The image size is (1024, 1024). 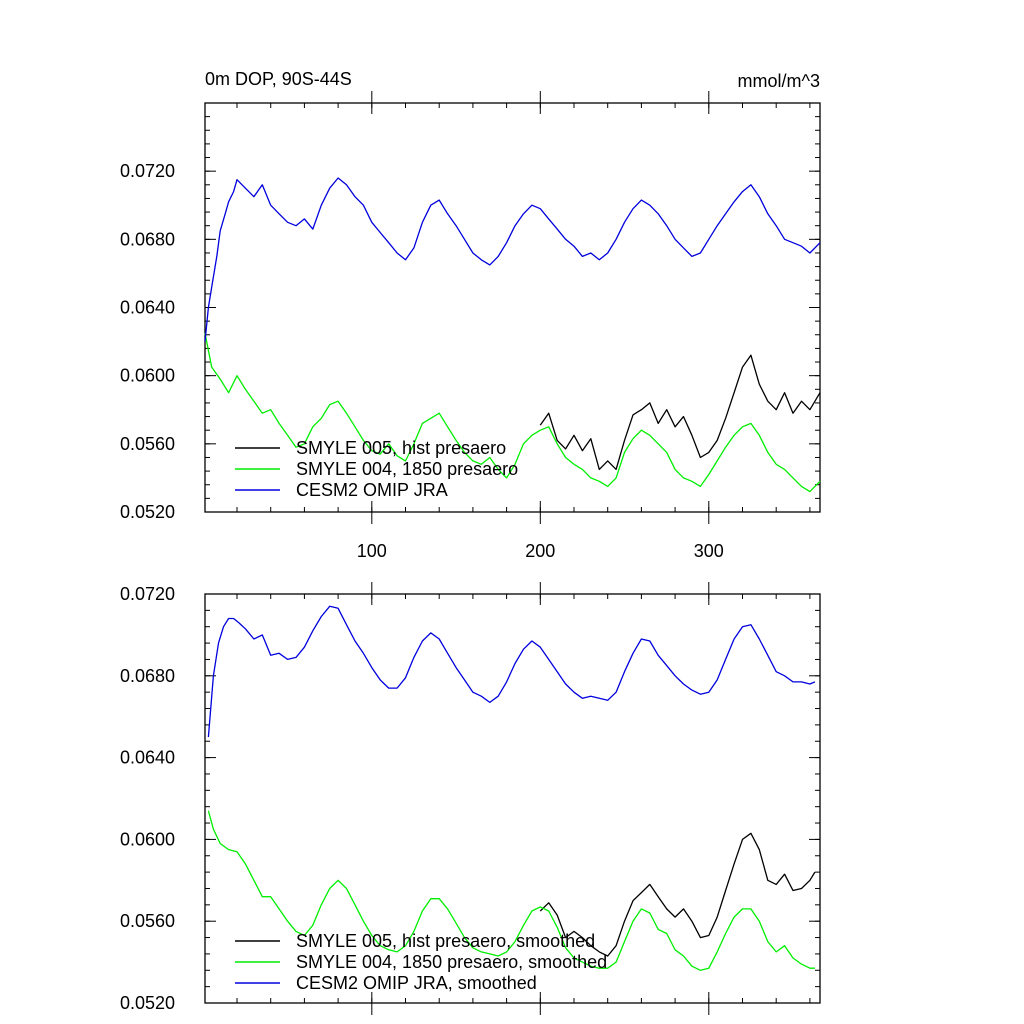 I want to click on legend-label: SMYLE 005, hist presaero, so click(x=401, y=448).